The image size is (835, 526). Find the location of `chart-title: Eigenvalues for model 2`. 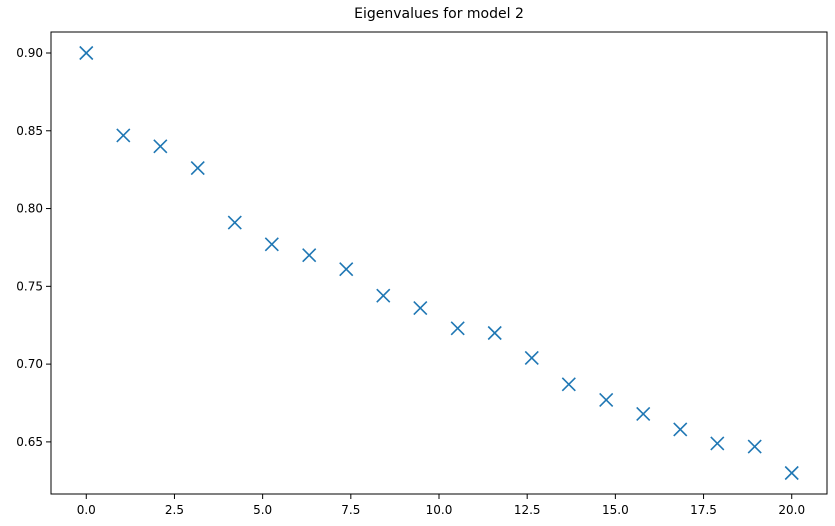

chart-title: Eigenvalues for model 2 is located at coordinates (439, 14).